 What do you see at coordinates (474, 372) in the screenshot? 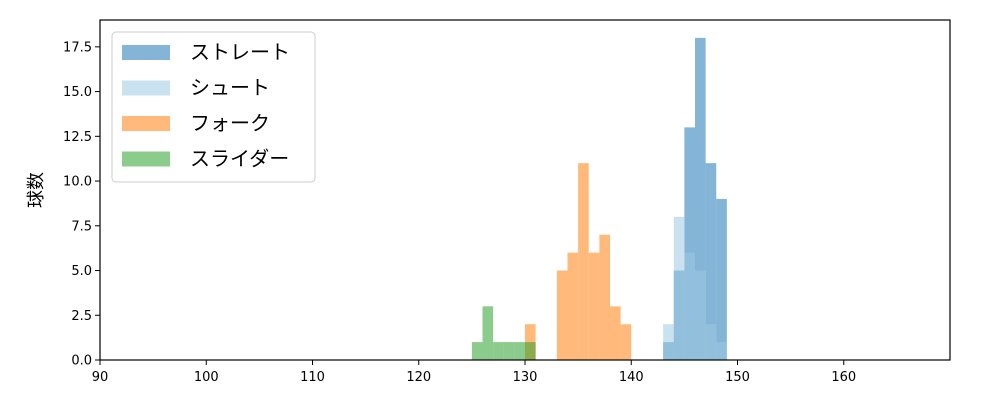
I see `x-axis: 90 100 110 120 130 140 150 160` at bounding box center [474, 372].